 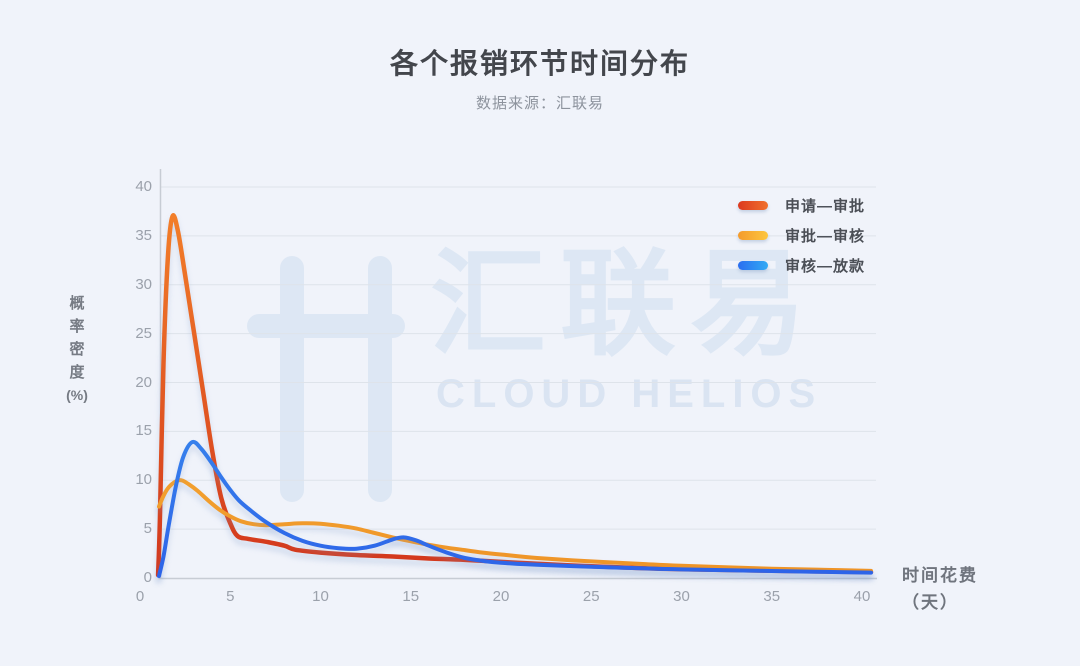 I want to click on x-tick-label: 10, so click(x=320, y=596).